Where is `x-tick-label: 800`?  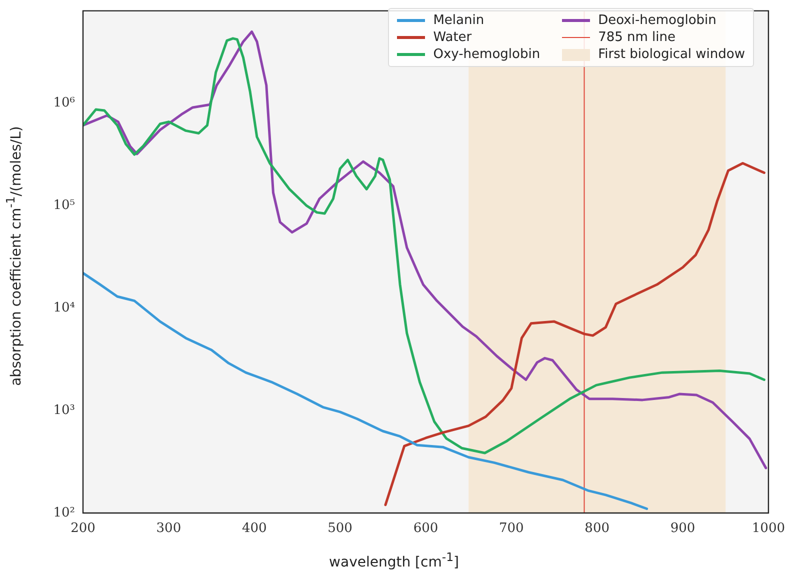 x-tick-label: 800 is located at coordinates (597, 528).